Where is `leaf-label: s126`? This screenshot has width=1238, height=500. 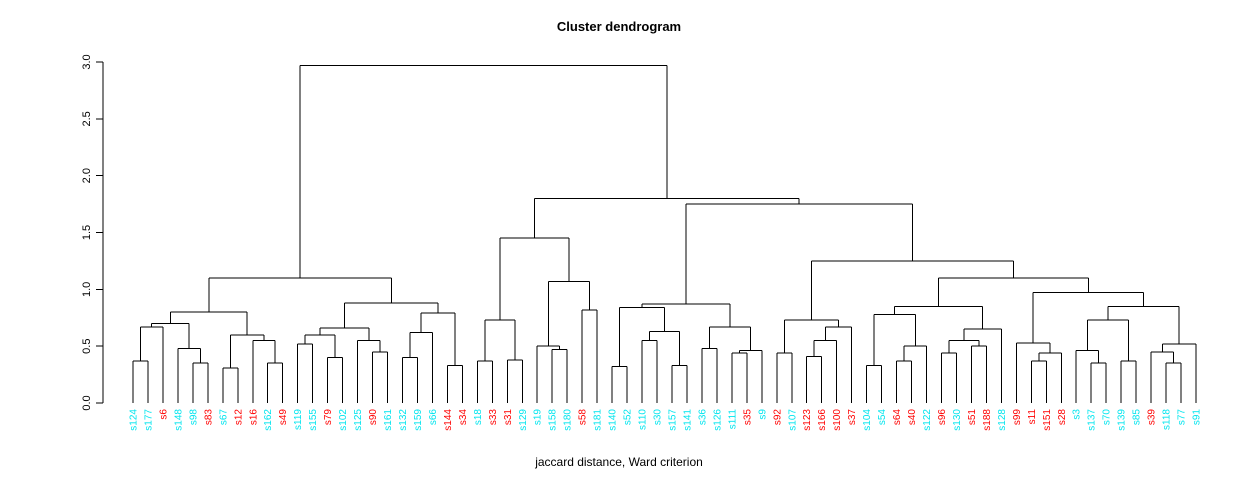
leaf-label: s126 is located at coordinates (717, 420).